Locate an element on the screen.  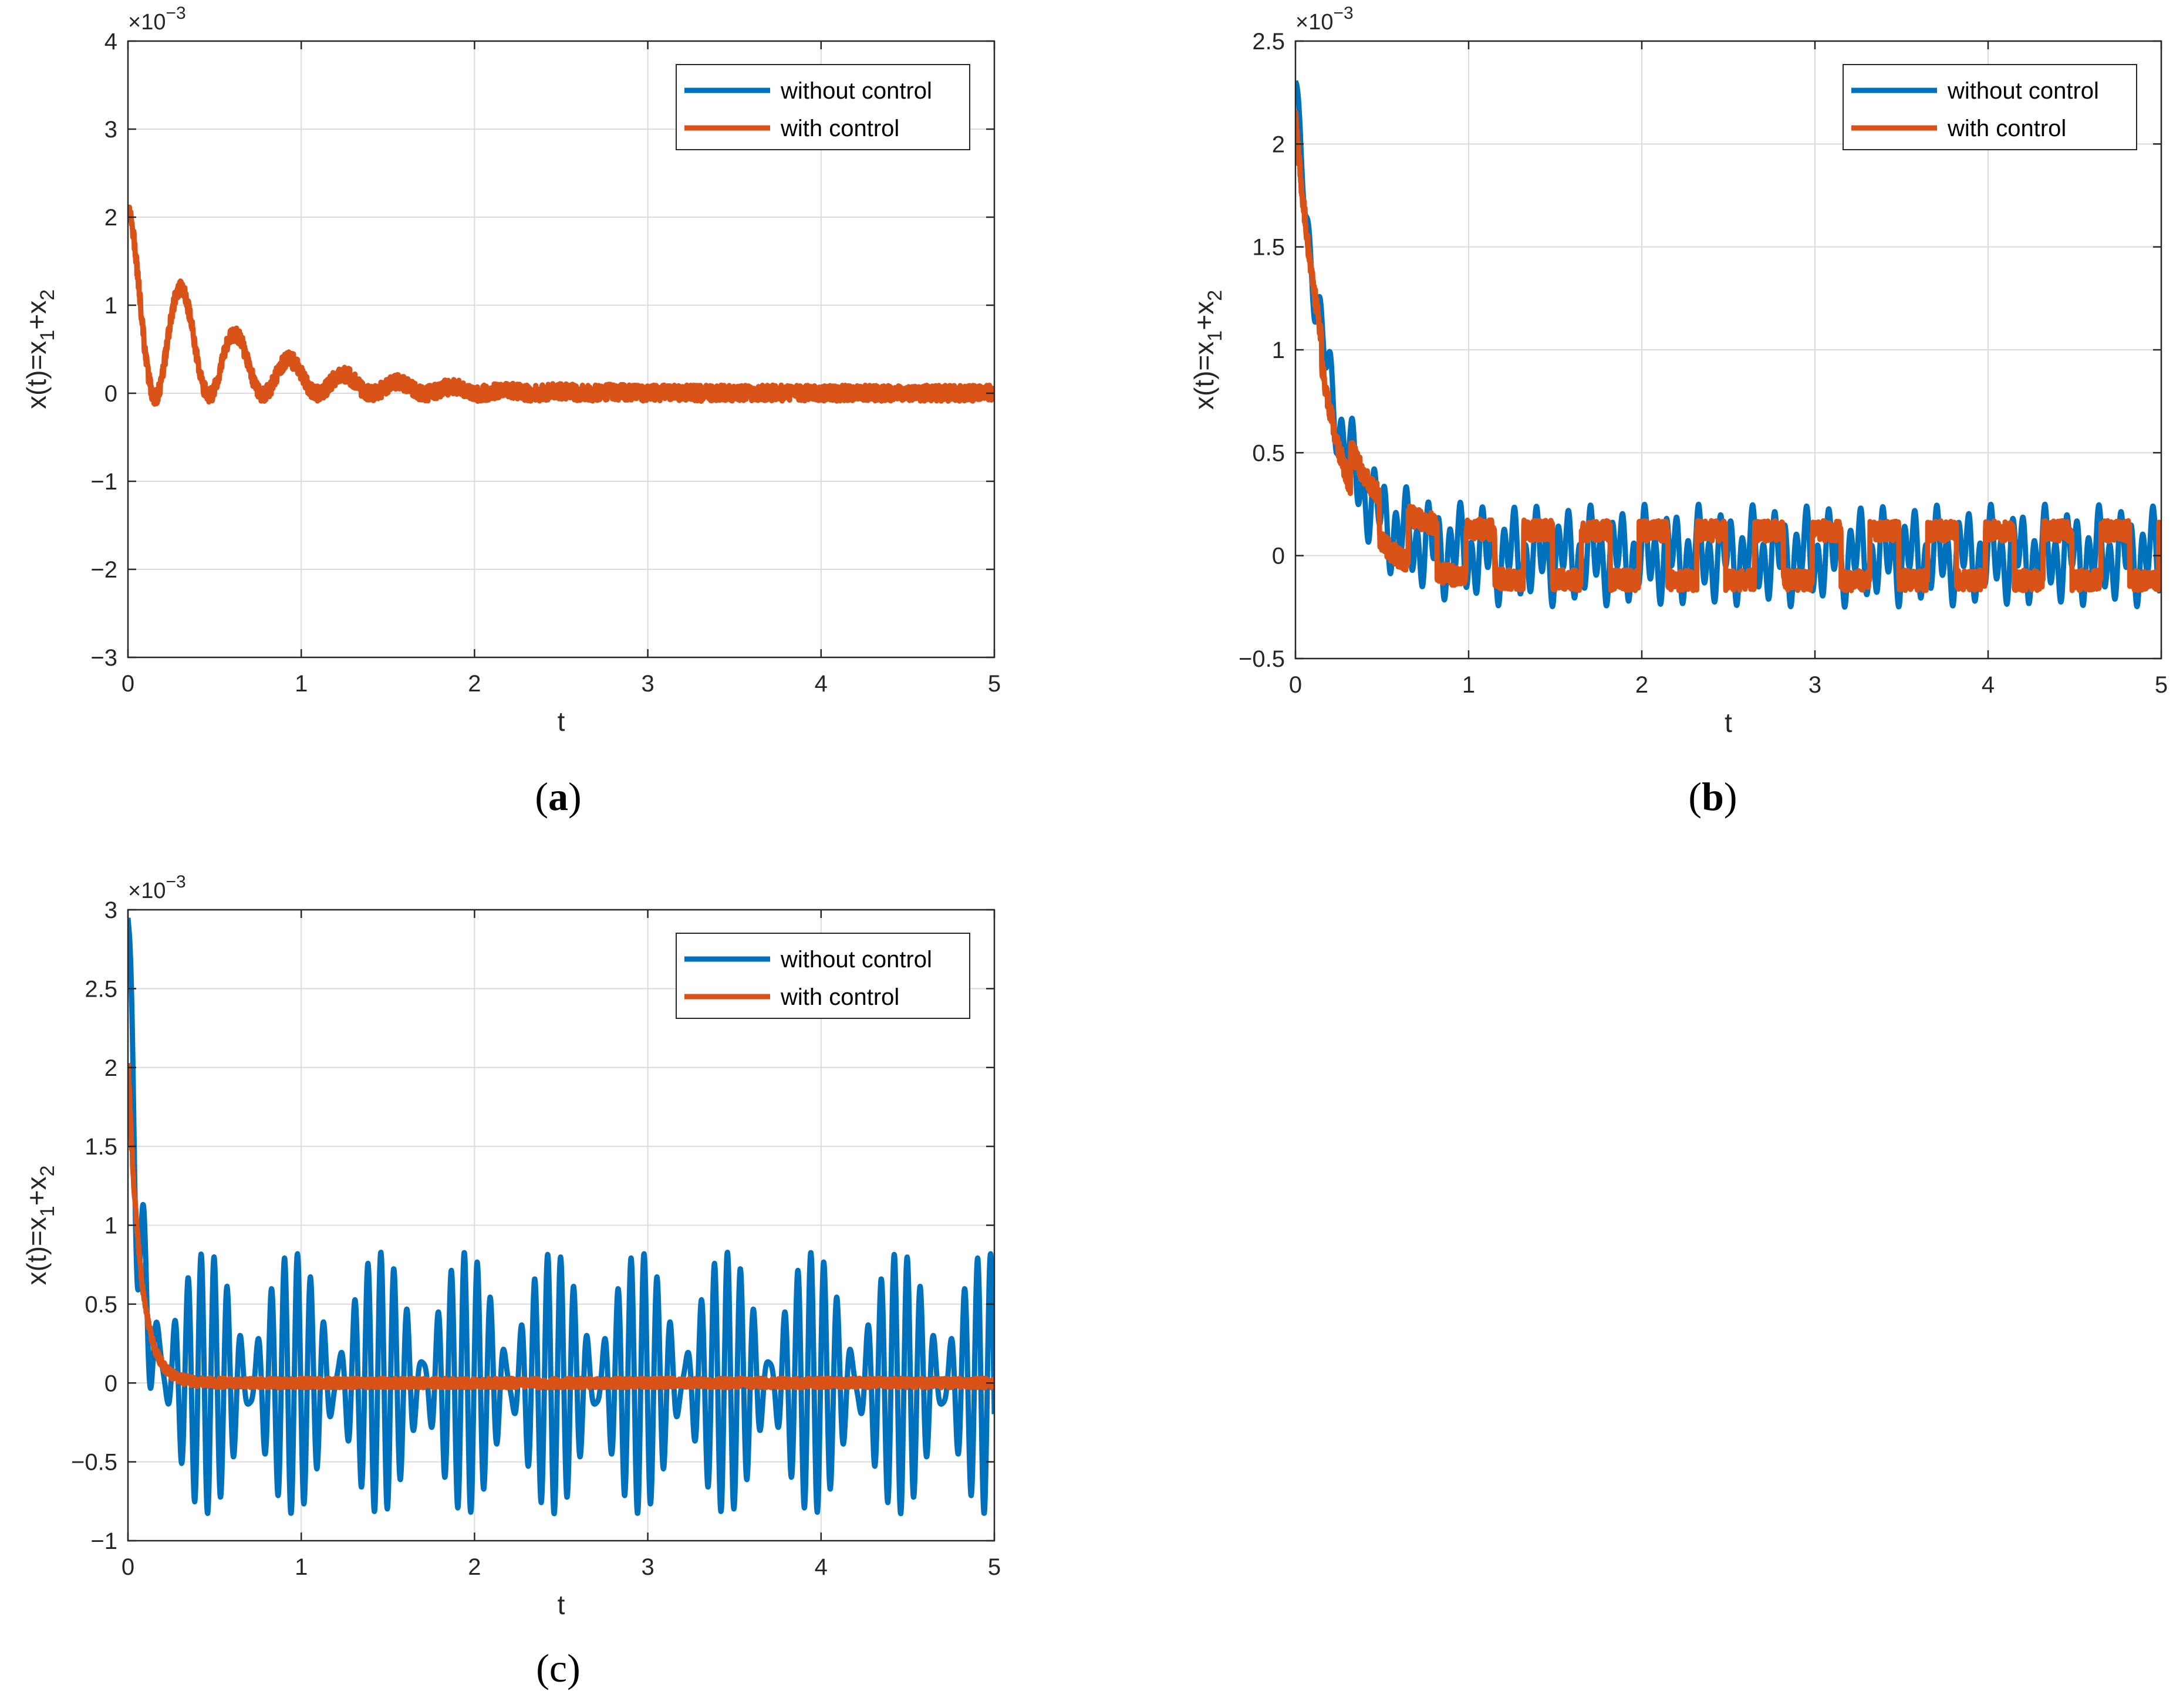
caption-label: b is located at coordinates (1713, 797).